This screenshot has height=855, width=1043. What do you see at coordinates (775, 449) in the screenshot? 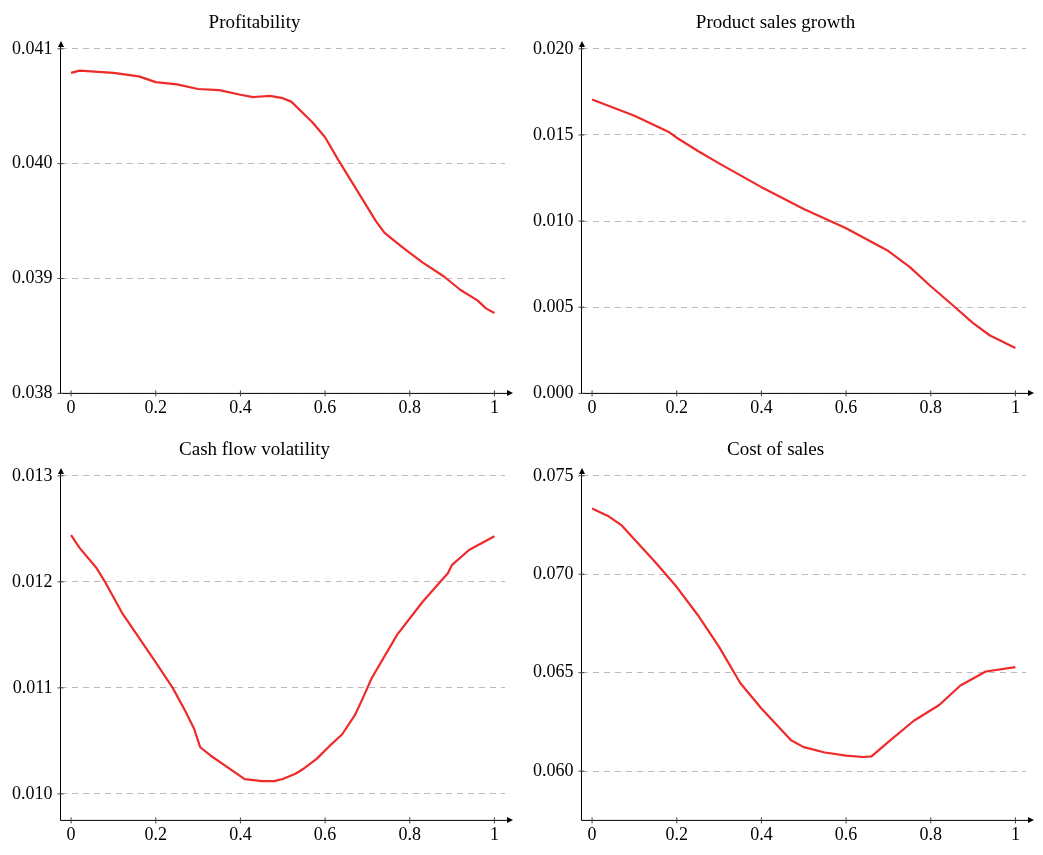
I see `chart-title: Cost of sales` at bounding box center [775, 449].